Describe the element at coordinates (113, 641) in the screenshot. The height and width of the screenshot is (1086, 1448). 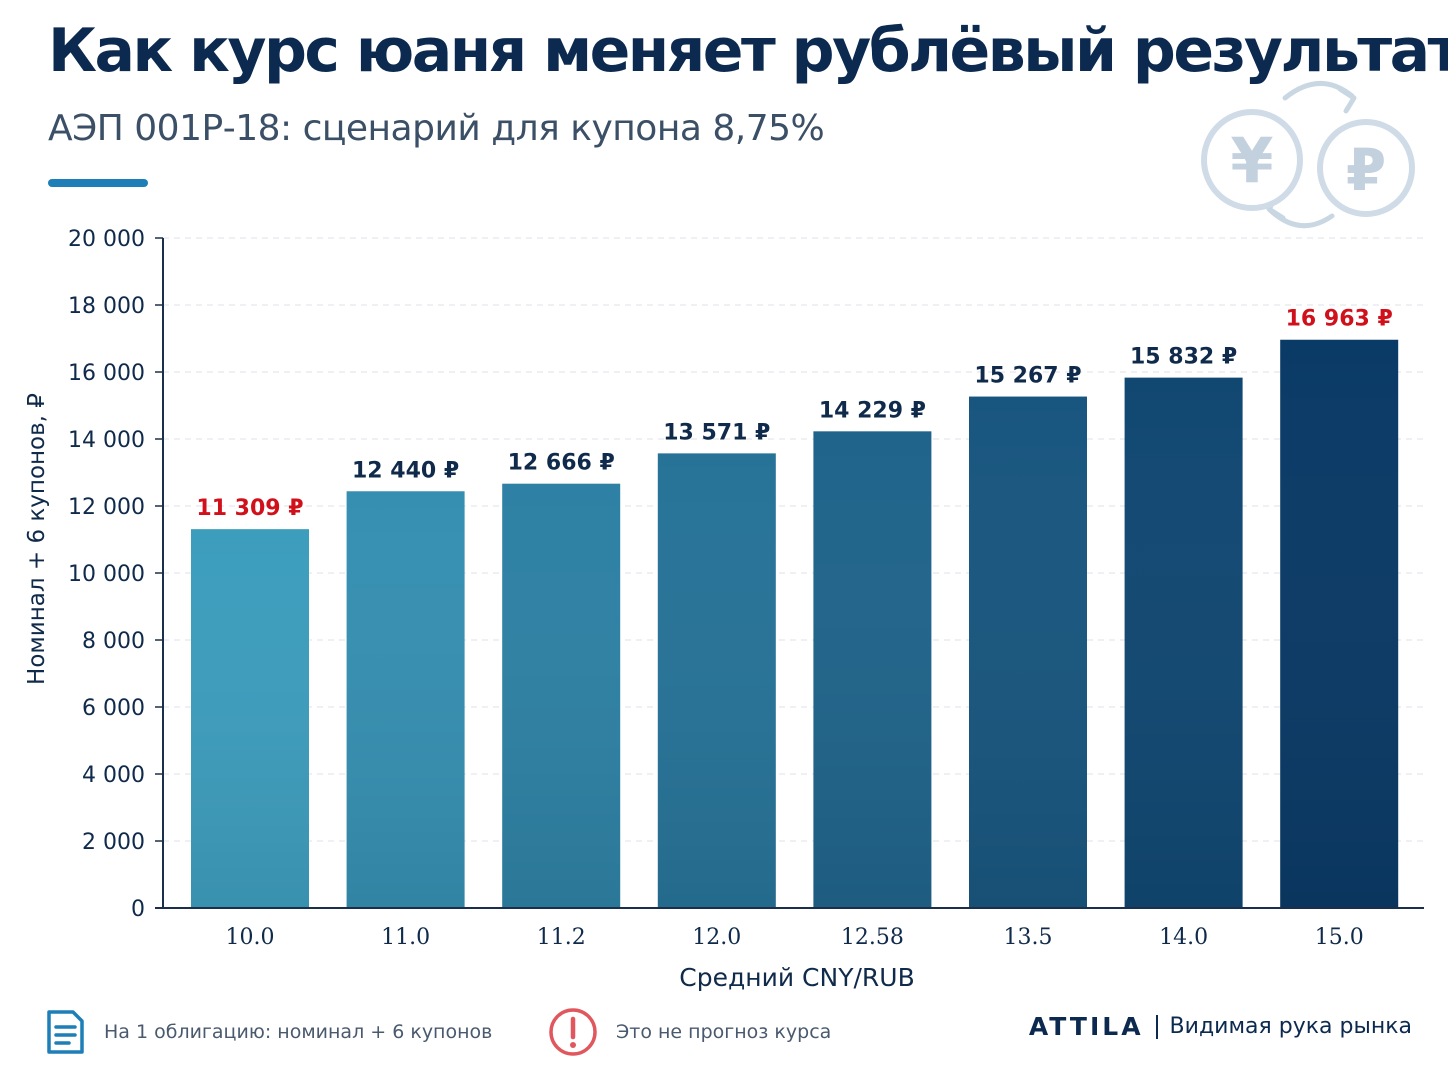
I see `y-tick-label: 8 000` at that location.